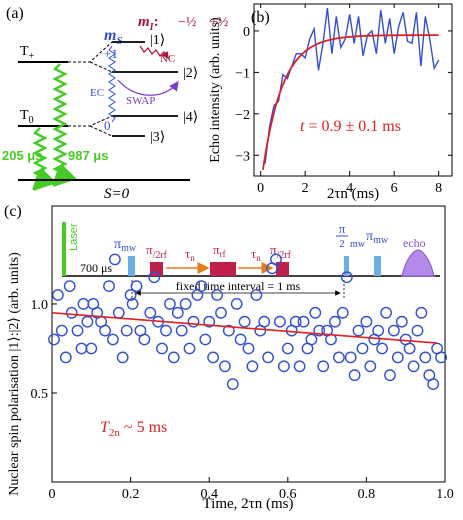  I want to click on panel-c-annotation: T2n ~ 5 ms, so click(133, 429).